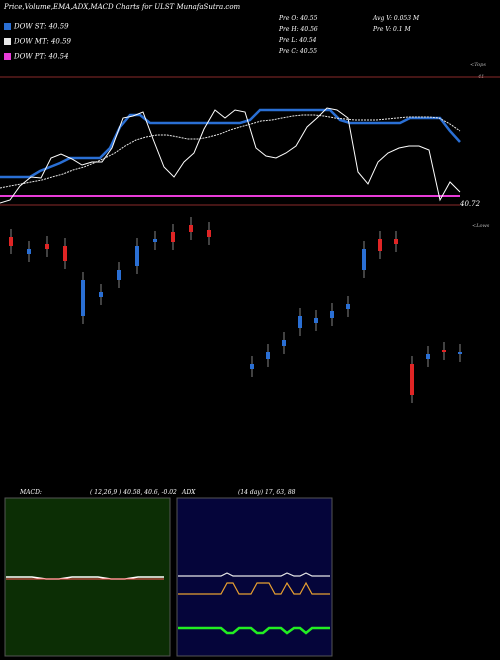  What do you see at coordinates (254, 574) in the screenshot?
I see `adx-series-diplus` at bounding box center [254, 574].